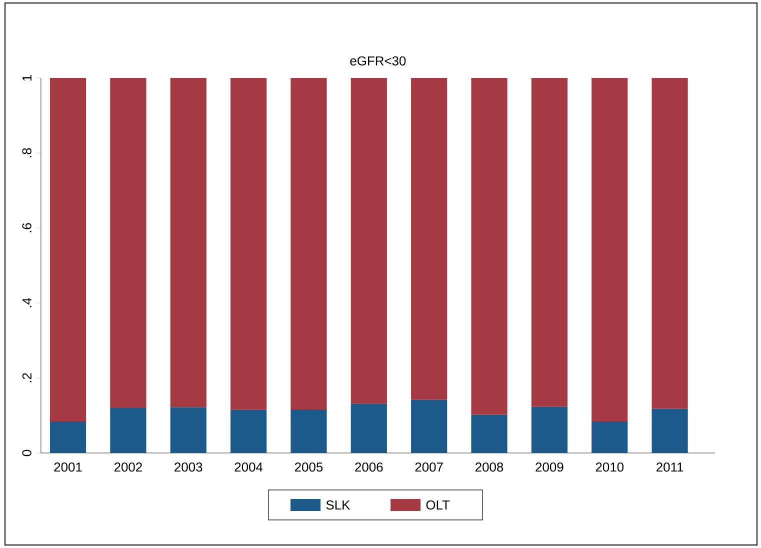  I want to click on x-tick-label: 2005, so click(308, 467).